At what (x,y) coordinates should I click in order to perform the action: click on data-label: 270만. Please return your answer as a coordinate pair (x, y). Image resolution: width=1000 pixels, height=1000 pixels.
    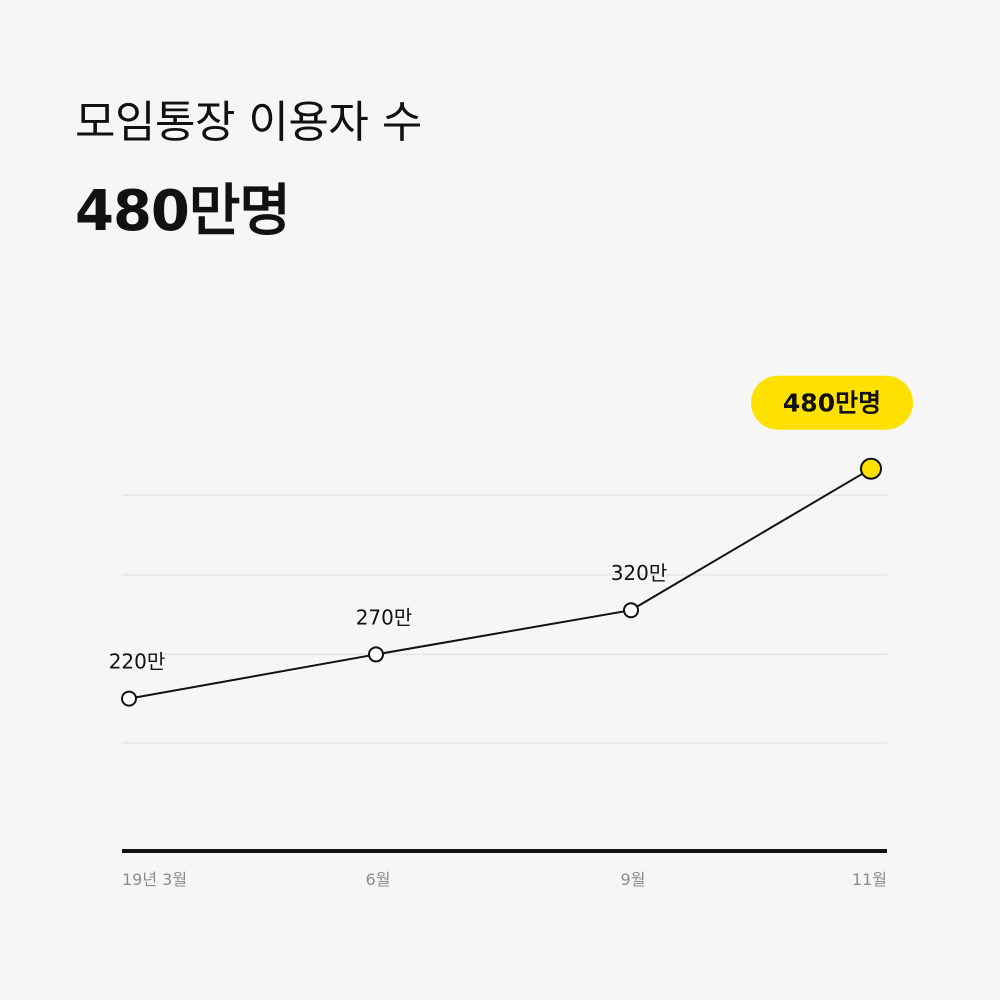
    Looking at the image, I should click on (384, 617).